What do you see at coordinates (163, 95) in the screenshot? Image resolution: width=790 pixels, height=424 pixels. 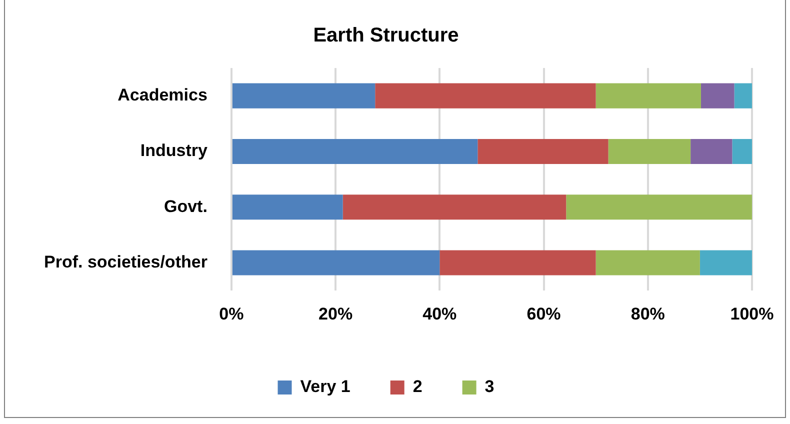 I see `y-tick-label: Academics` at bounding box center [163, 95].